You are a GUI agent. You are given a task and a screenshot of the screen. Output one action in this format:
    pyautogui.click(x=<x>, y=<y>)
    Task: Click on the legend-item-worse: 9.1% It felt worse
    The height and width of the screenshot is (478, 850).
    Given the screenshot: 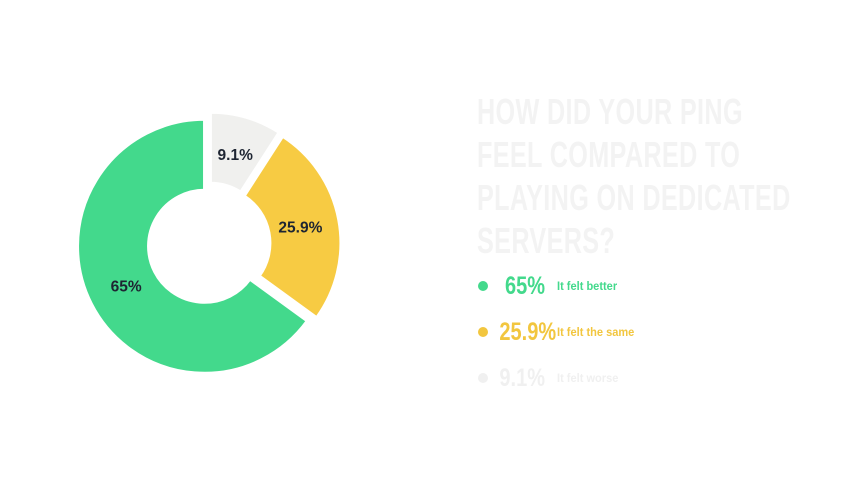 What is the action you would take?
    pyautogui.click(x=643, y=378)
    